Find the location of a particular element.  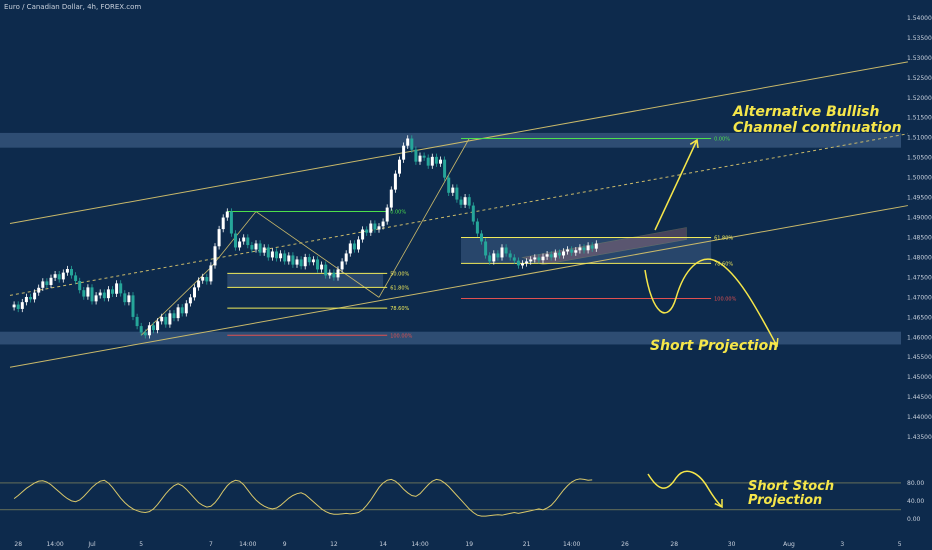

price-tick-label-12: 1.48000 is located at coordinates (919, 257).